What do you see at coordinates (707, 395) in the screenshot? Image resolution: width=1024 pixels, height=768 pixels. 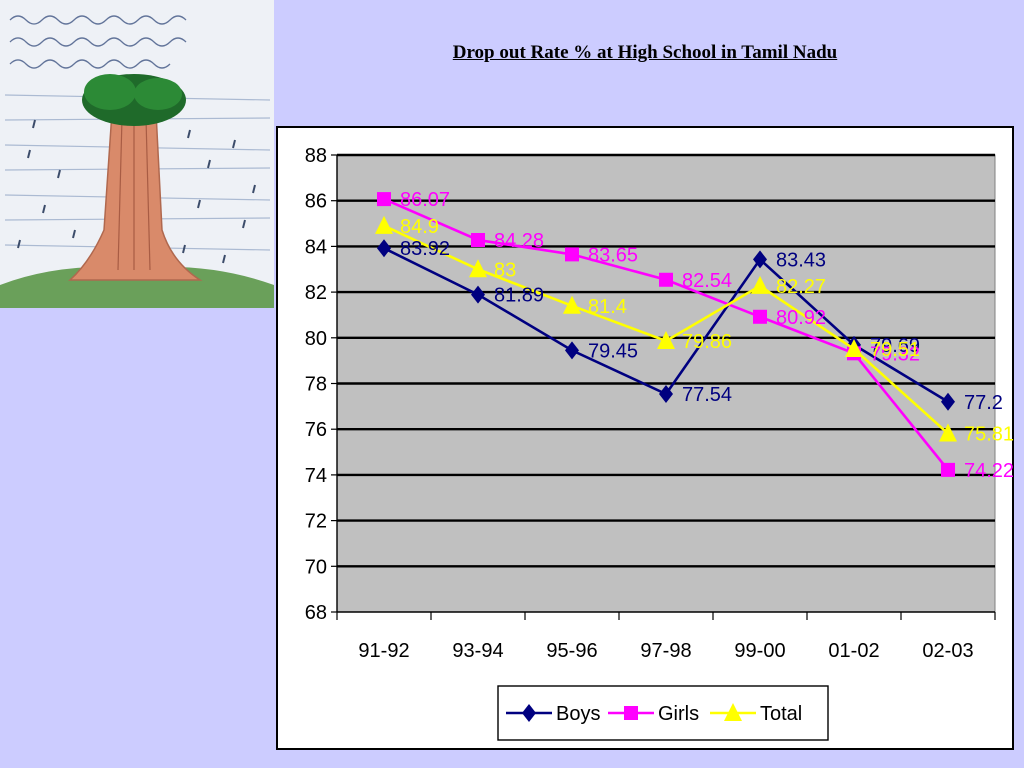 I see `data-label: 77.54` at bounding box center [707, 395].